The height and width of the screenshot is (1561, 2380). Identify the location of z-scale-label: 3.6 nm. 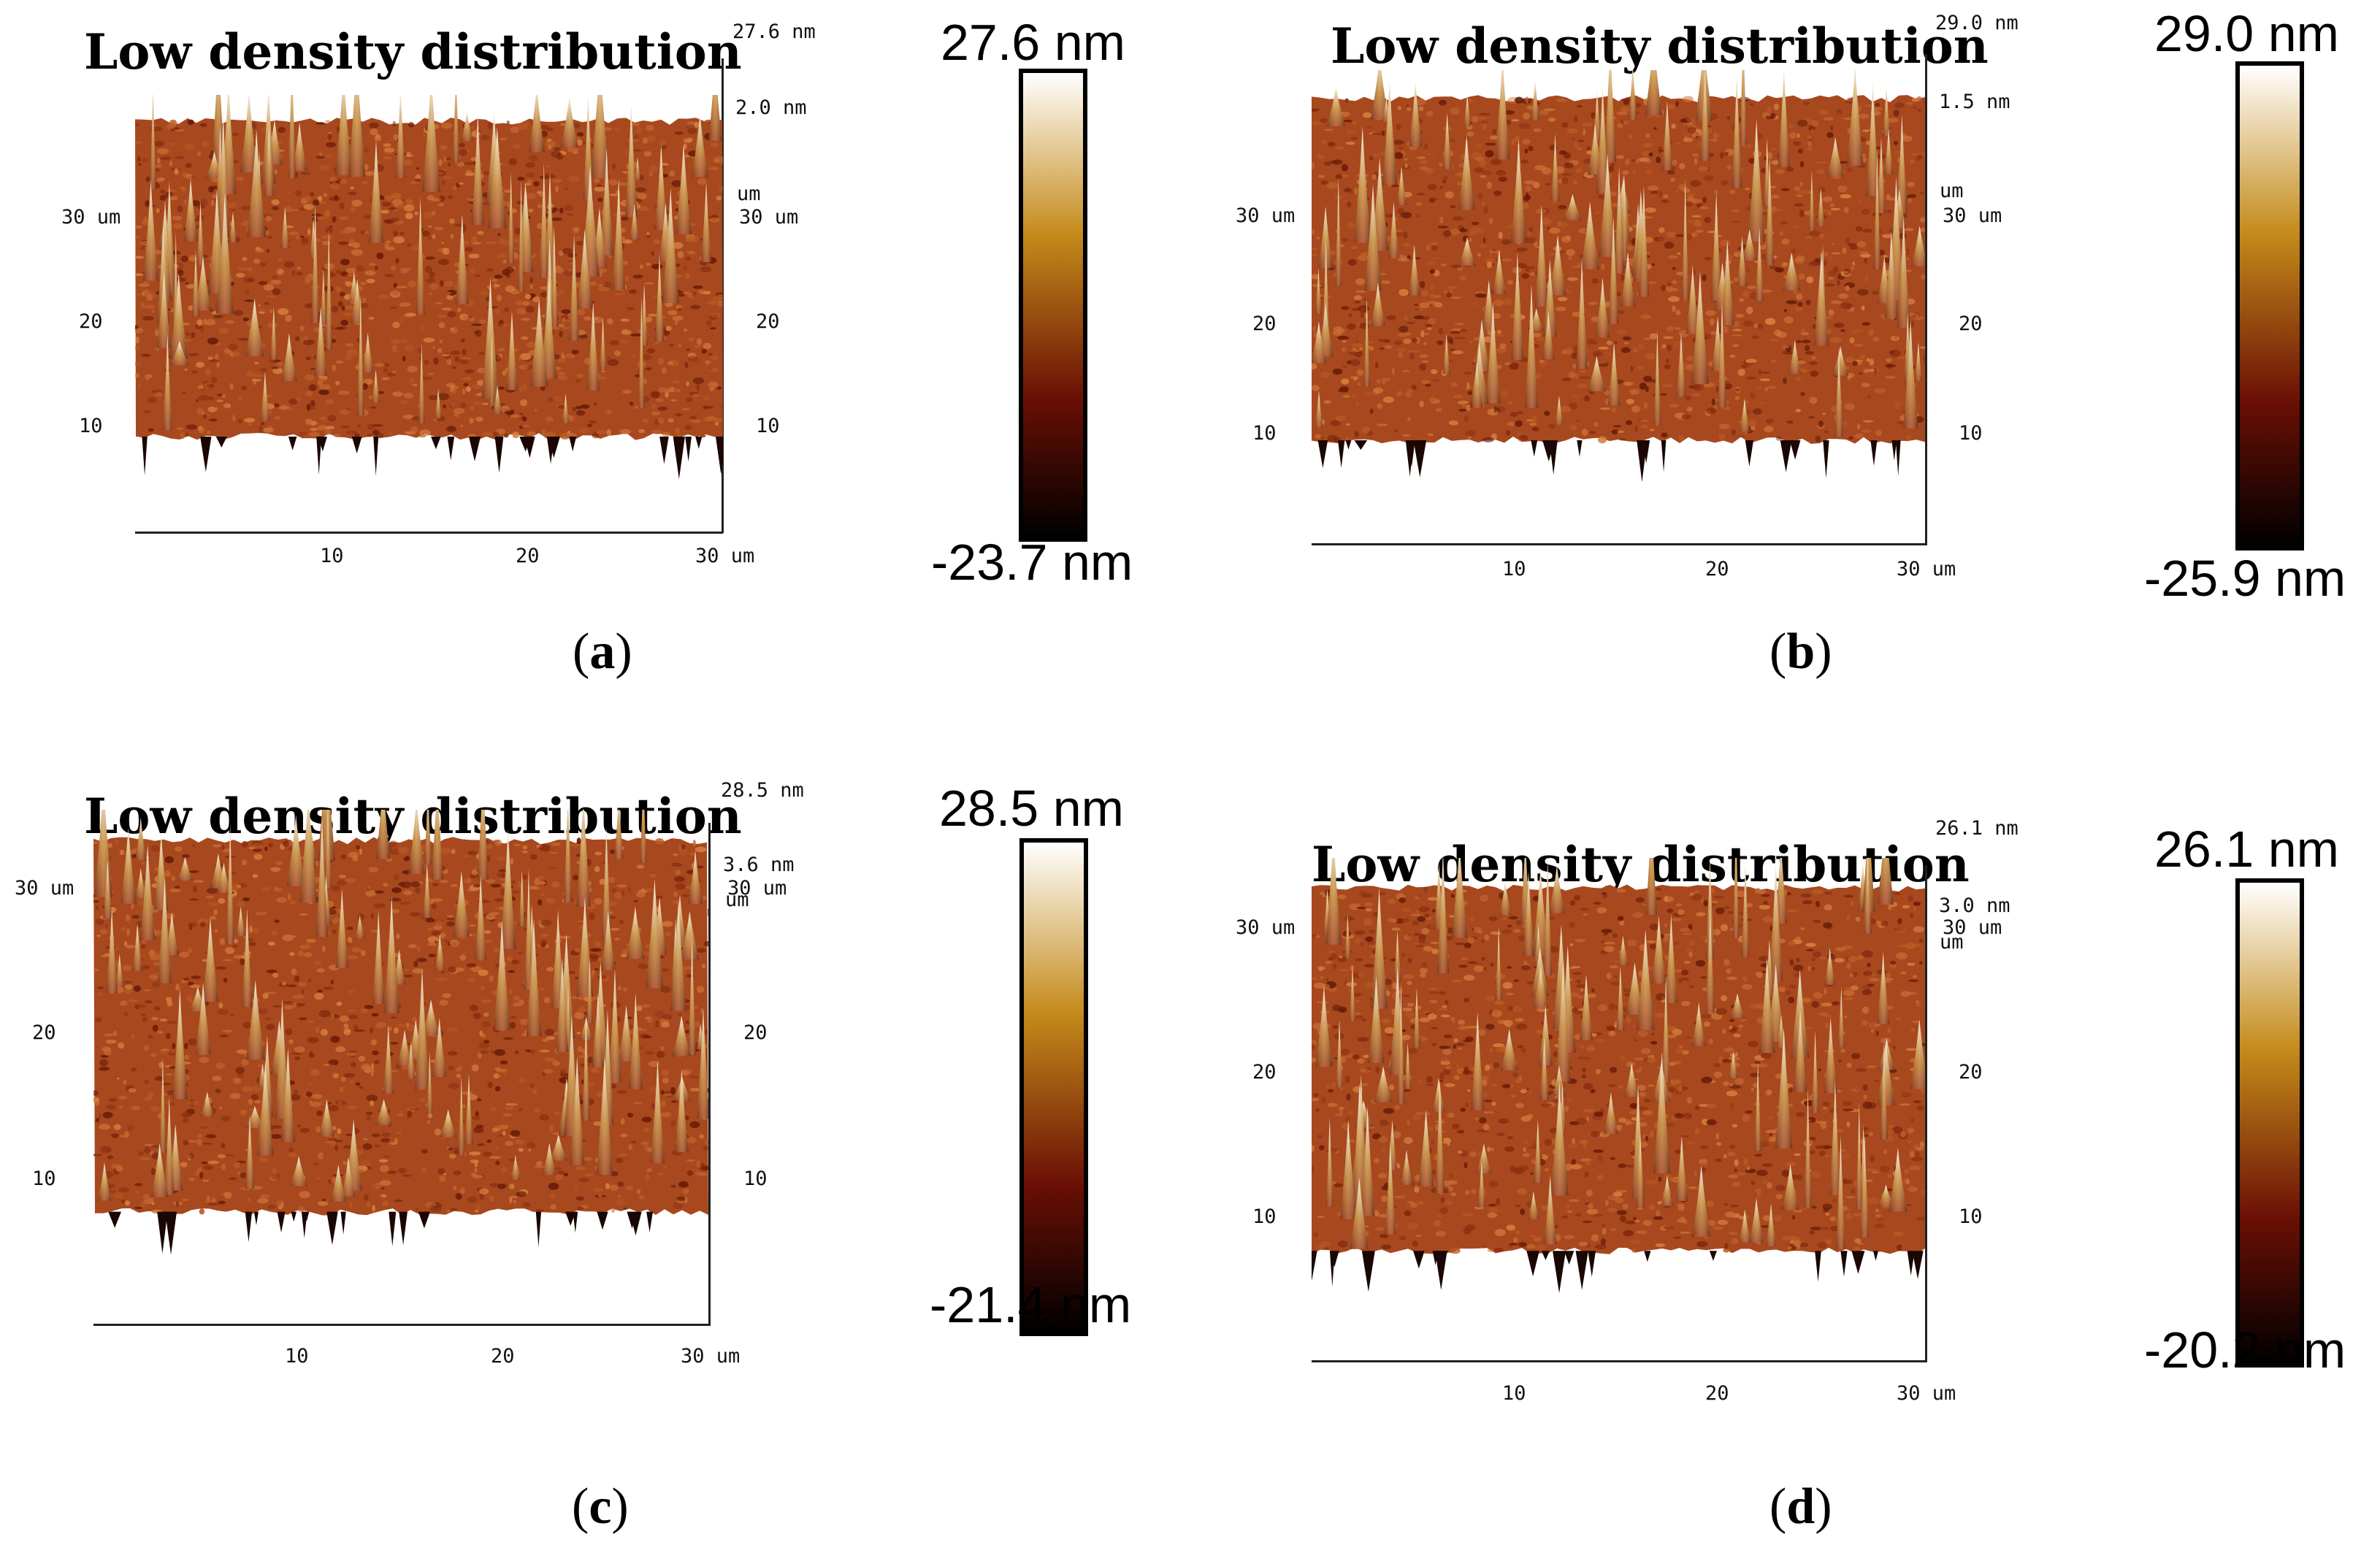
(759, 865).